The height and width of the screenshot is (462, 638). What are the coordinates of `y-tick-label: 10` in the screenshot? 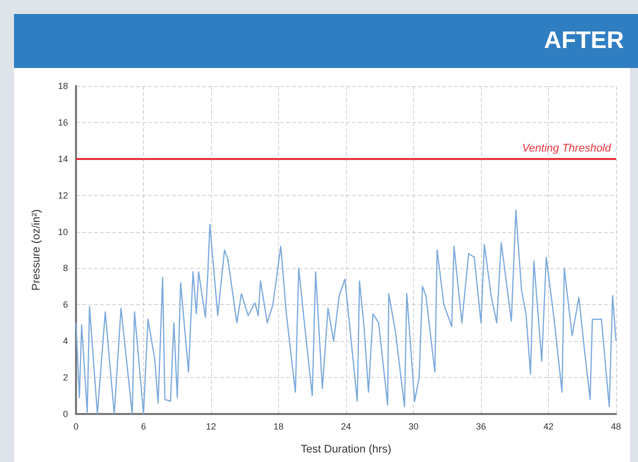 It's located at (63, 231).